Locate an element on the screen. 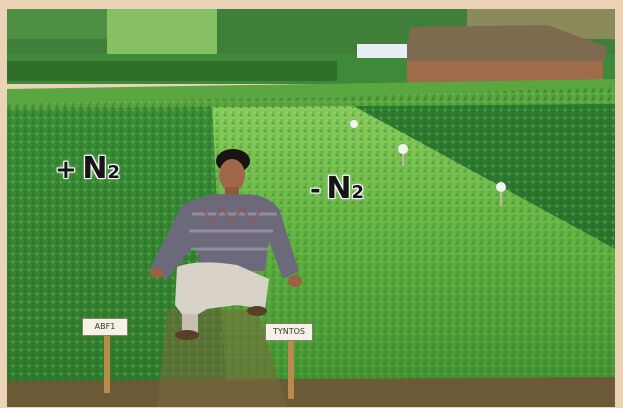 The width and height of the screenshot is (623, 408). person-crouching is located at coordinates (225, 244).